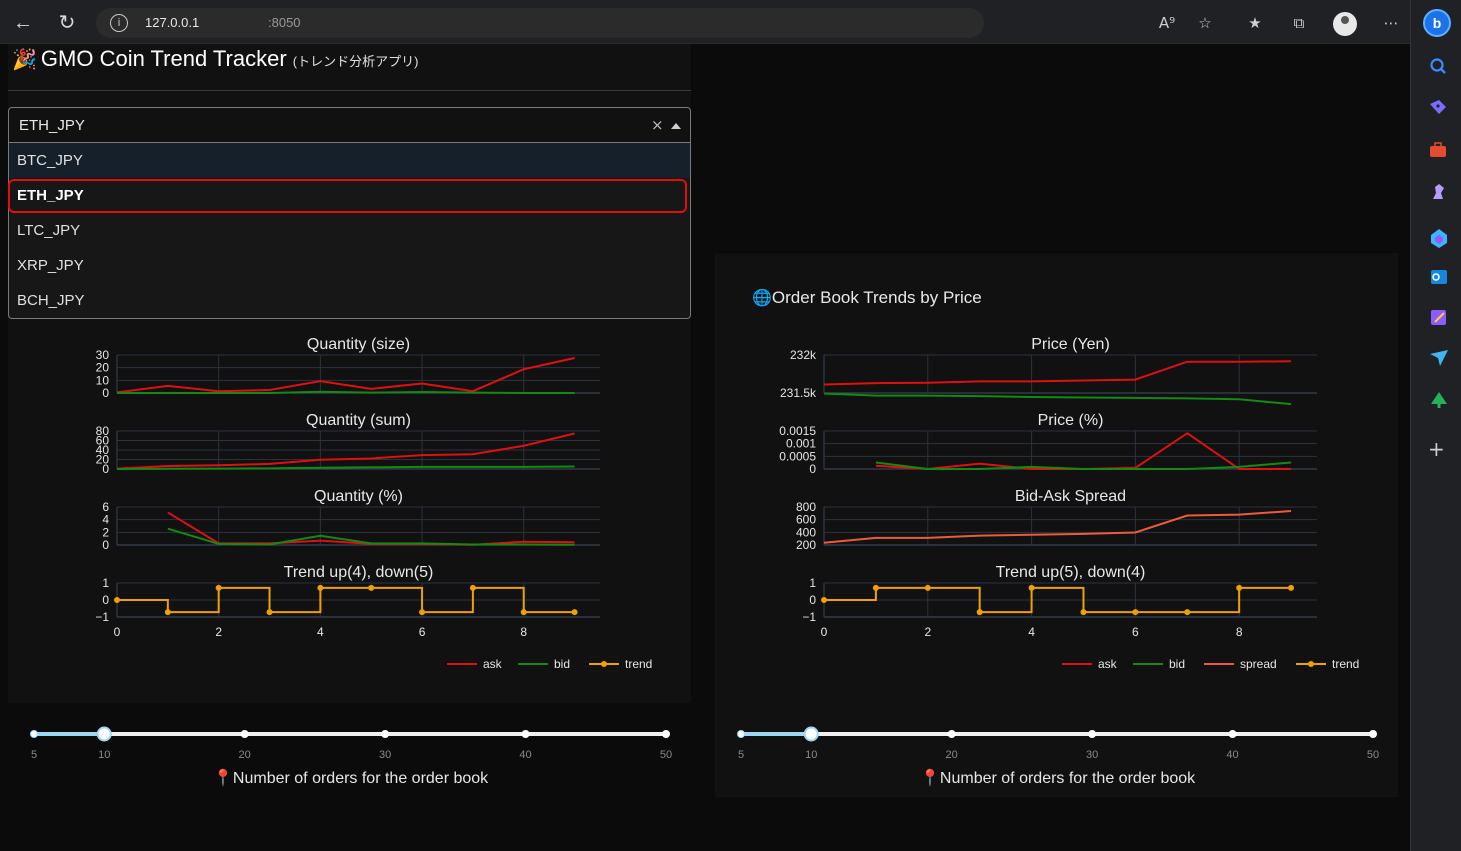 Image resolution: width=1461 pixels, height=851 pixels. Describe the element at coordinates (1439, 238) in the screenshot. I see `copilot-icon` at that location.